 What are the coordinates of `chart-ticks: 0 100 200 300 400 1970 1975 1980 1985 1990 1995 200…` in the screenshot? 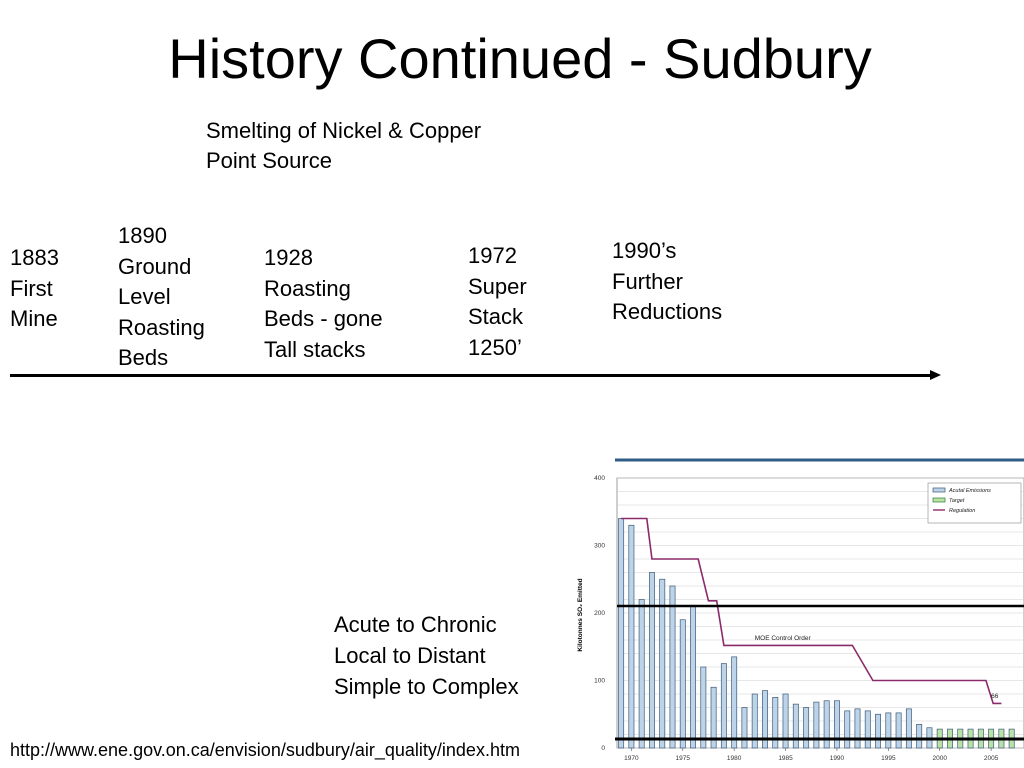 It's located at (796, 618).